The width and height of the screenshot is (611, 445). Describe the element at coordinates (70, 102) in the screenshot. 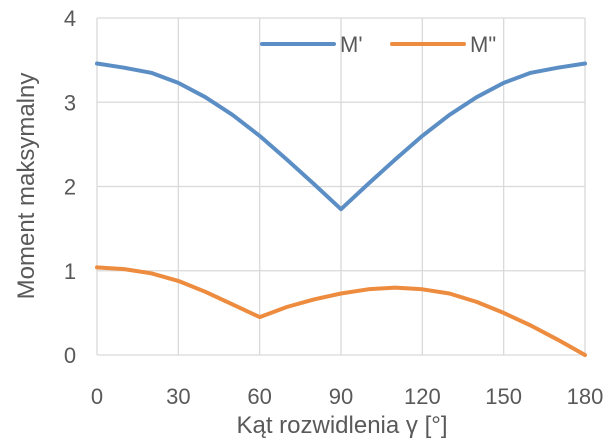

I see `y-tick-label: 3` at that location.